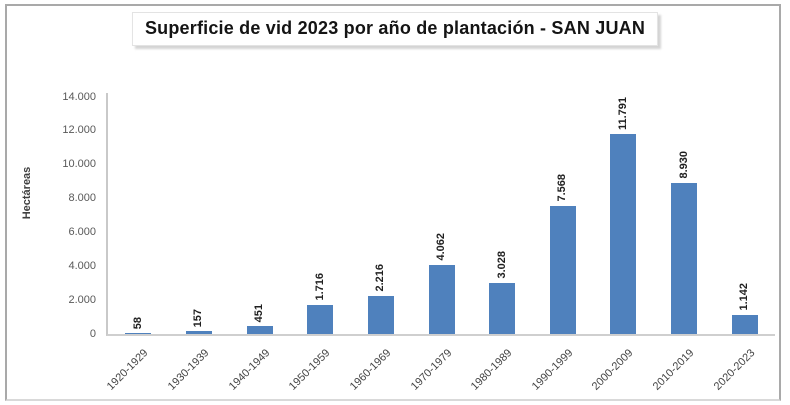 This screenshot has height=405, width=790. Describe the element at coordinates (137, 322) in the screenshot. I see `bar-value-label: 58` at that location.